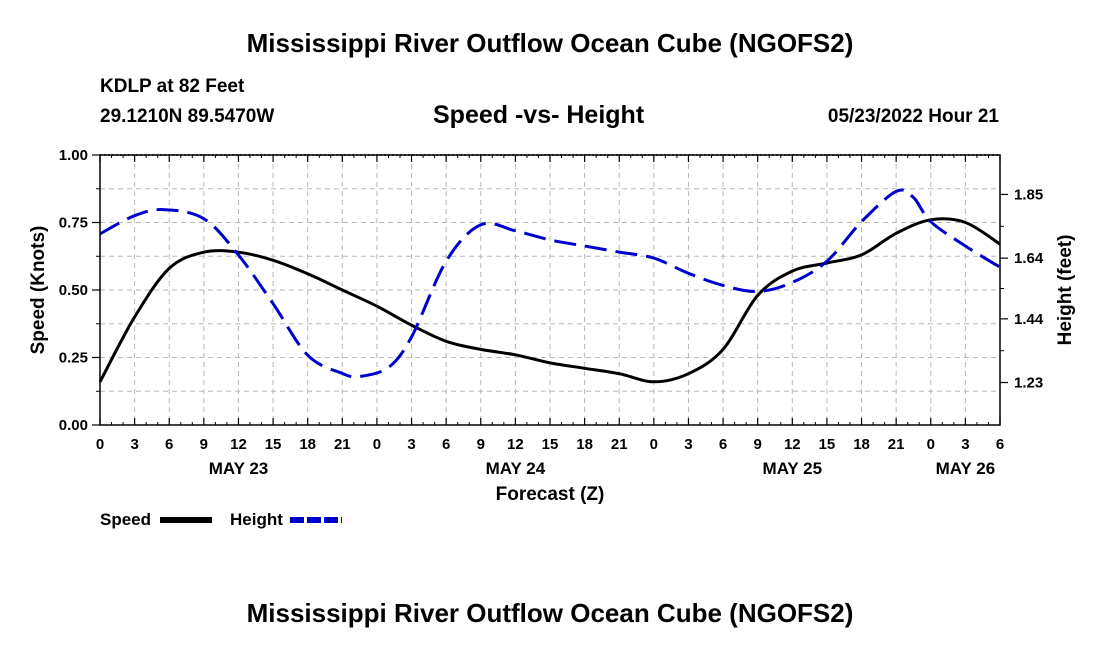  Describe the element at coordinates (73, 155) in the screenshot. I see `y-tick-label: 1.00` at that location.